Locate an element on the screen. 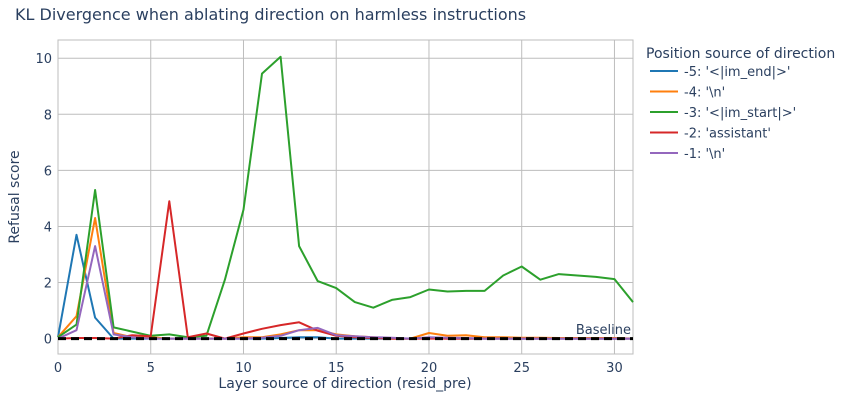 The width and height of the screenshot is (850, 400). legend-entry: -4: '\n' is located at coordinates (704, 93).